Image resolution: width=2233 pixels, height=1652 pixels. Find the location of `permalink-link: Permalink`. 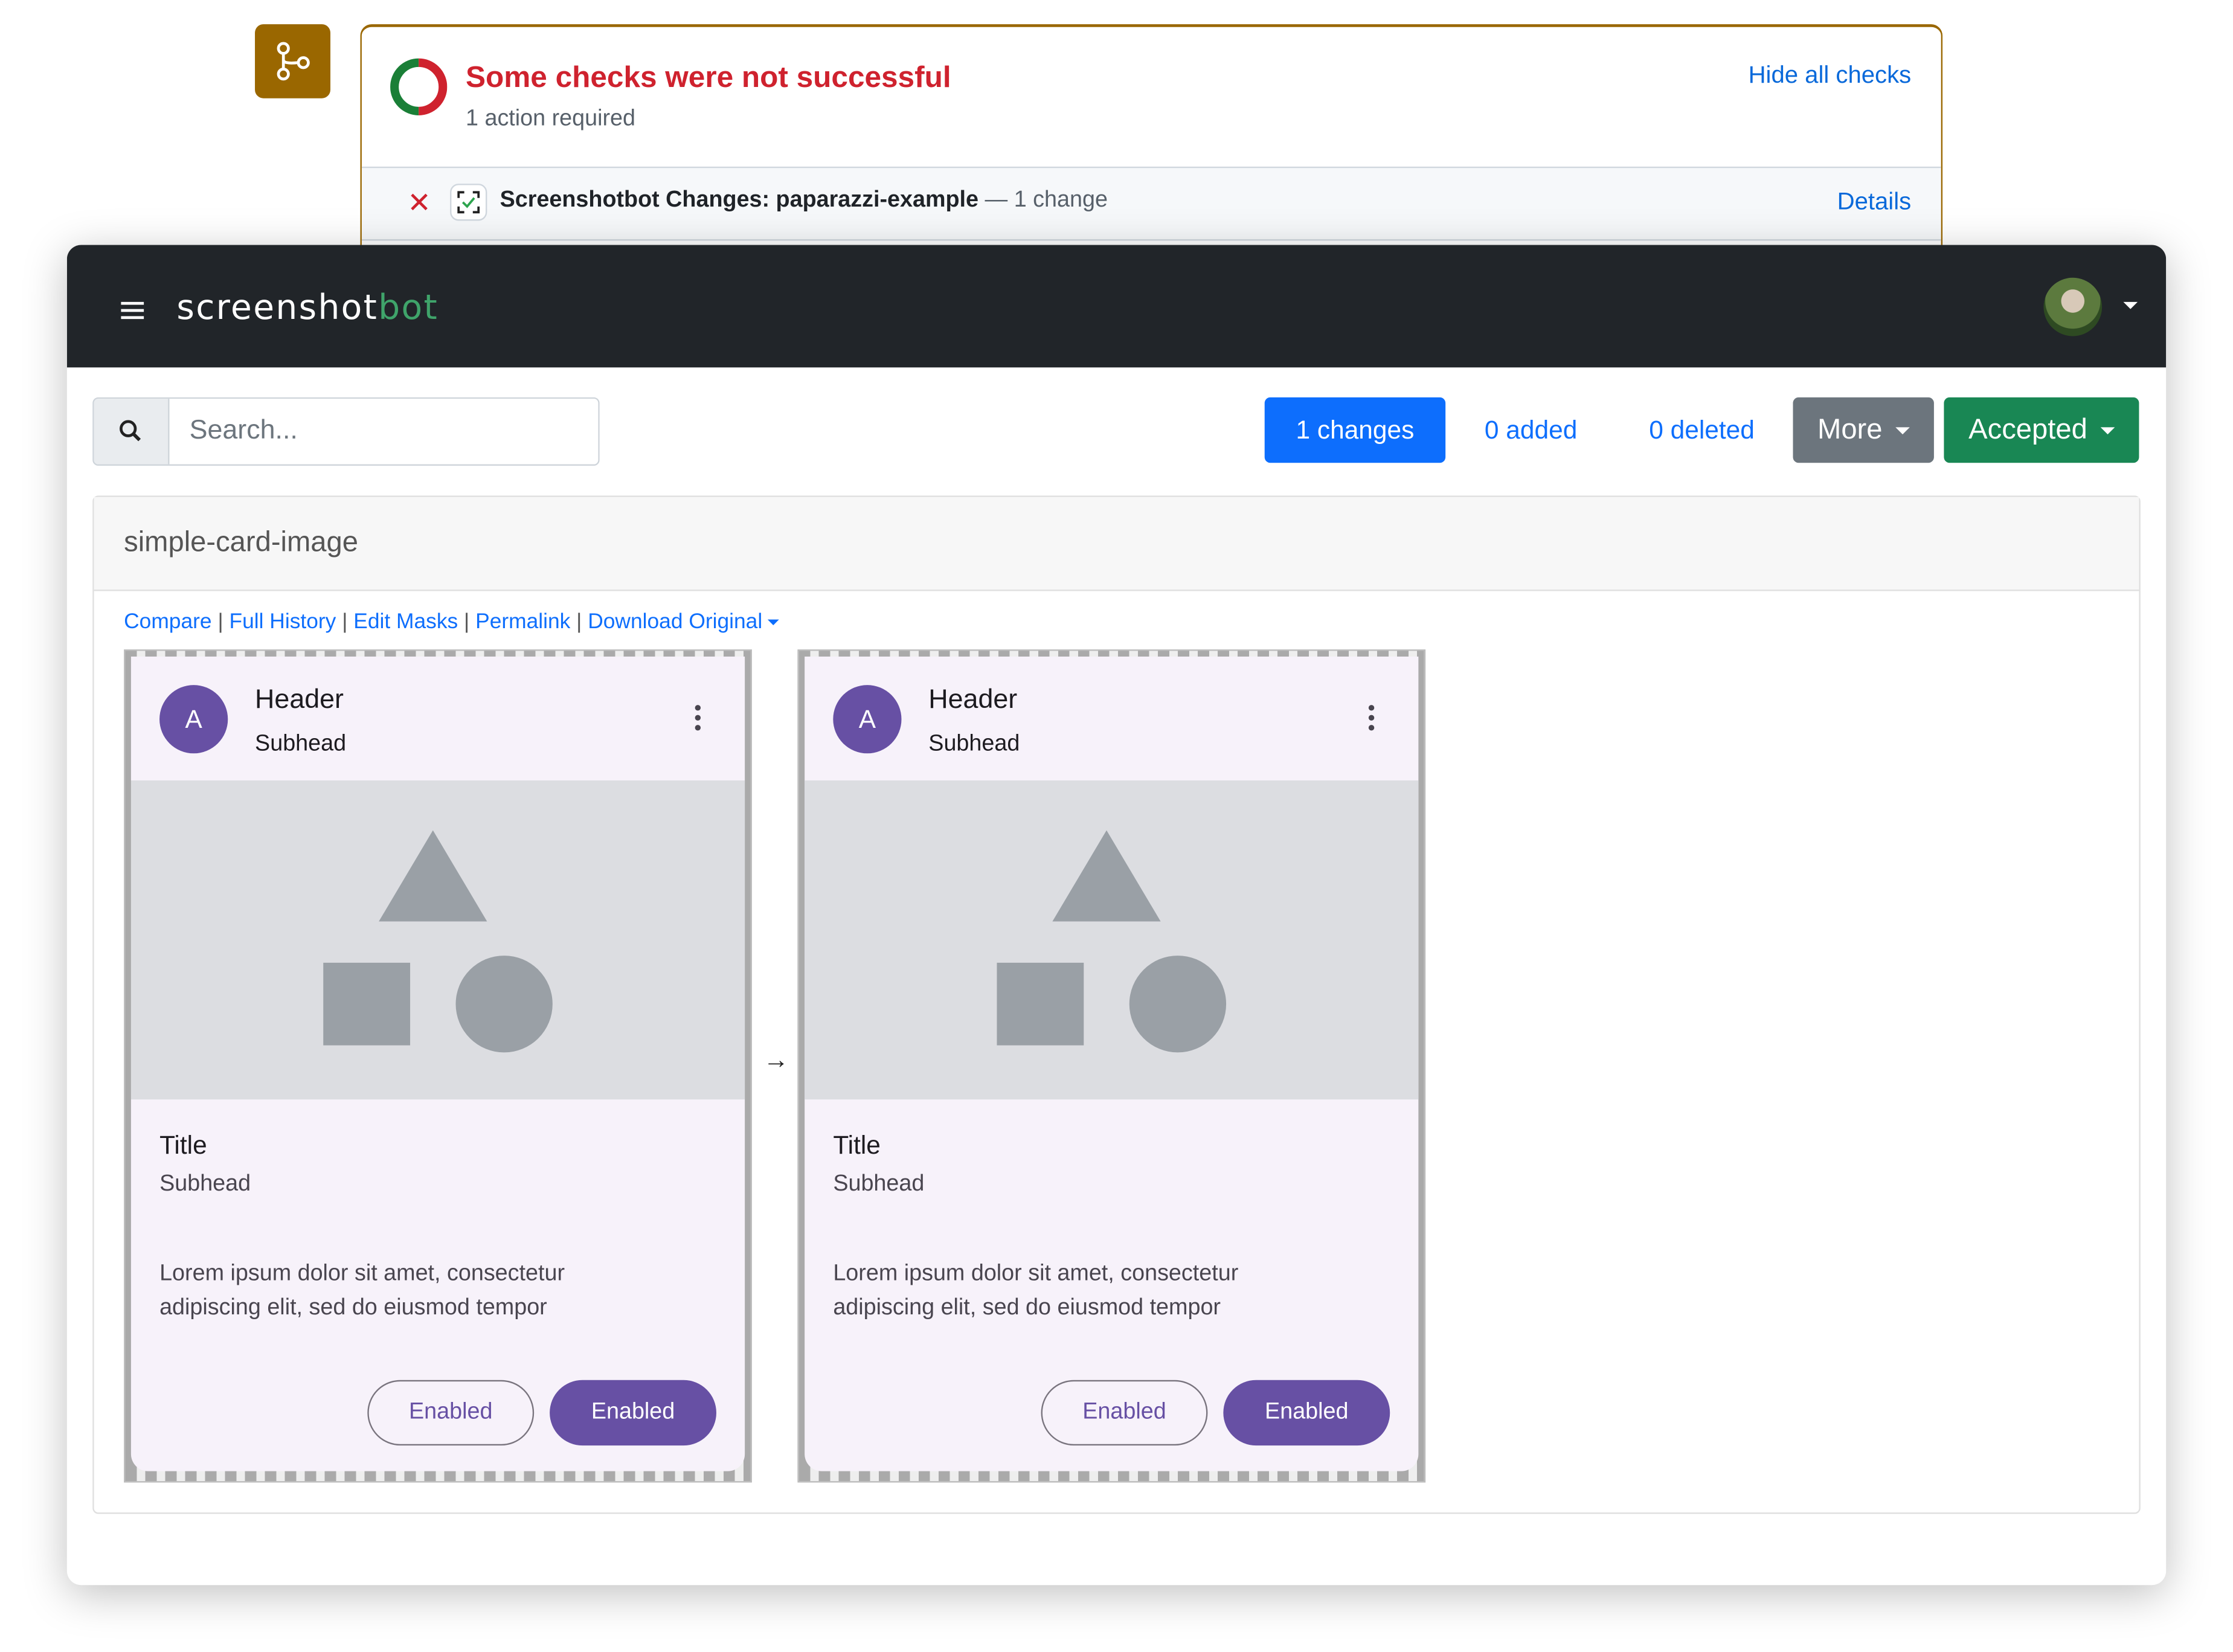

permalink-link: Permalink is located at coordinates (523, 621).